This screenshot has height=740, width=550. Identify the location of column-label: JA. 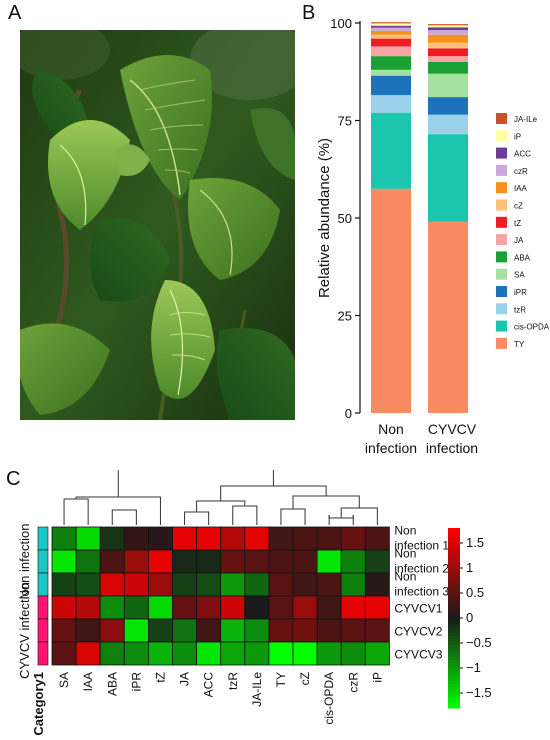
(185, 679).